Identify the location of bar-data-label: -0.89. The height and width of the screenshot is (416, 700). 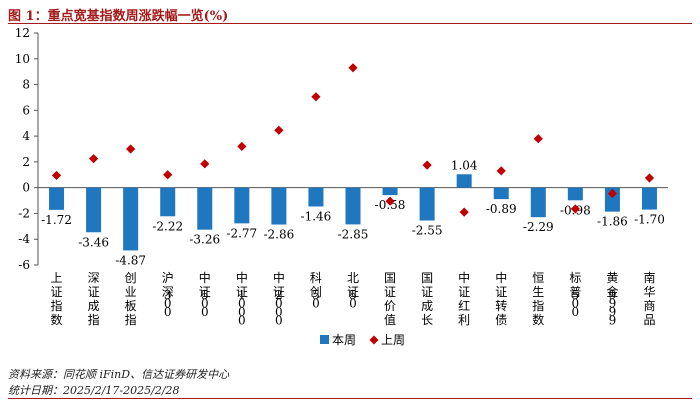
(501, 209).